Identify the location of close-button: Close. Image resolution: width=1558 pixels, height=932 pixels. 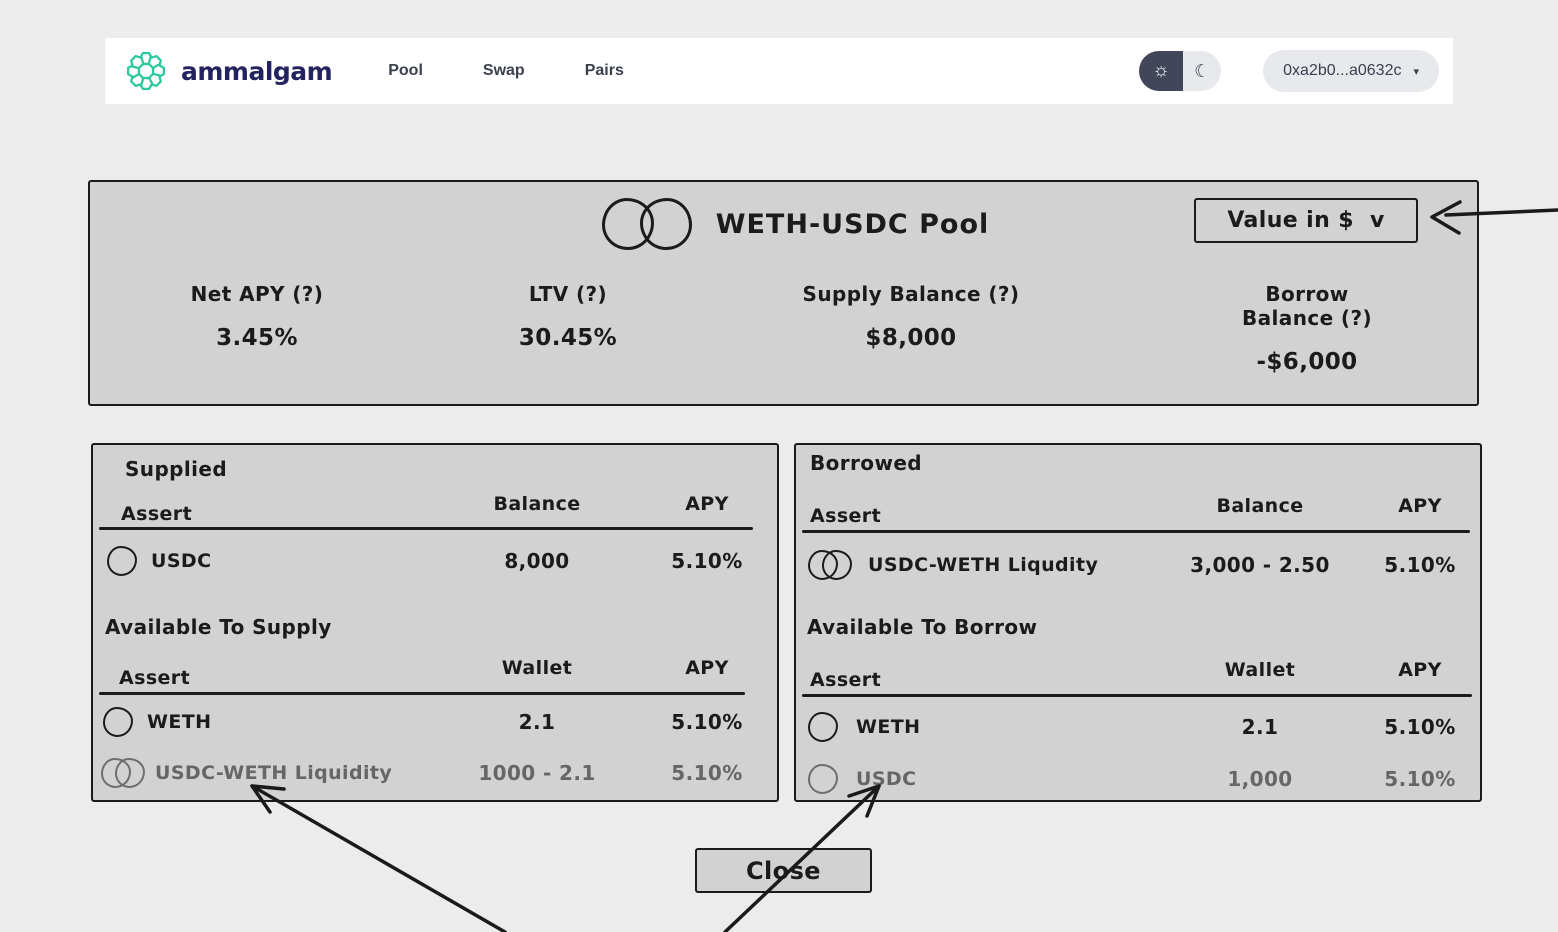
(783, 870).